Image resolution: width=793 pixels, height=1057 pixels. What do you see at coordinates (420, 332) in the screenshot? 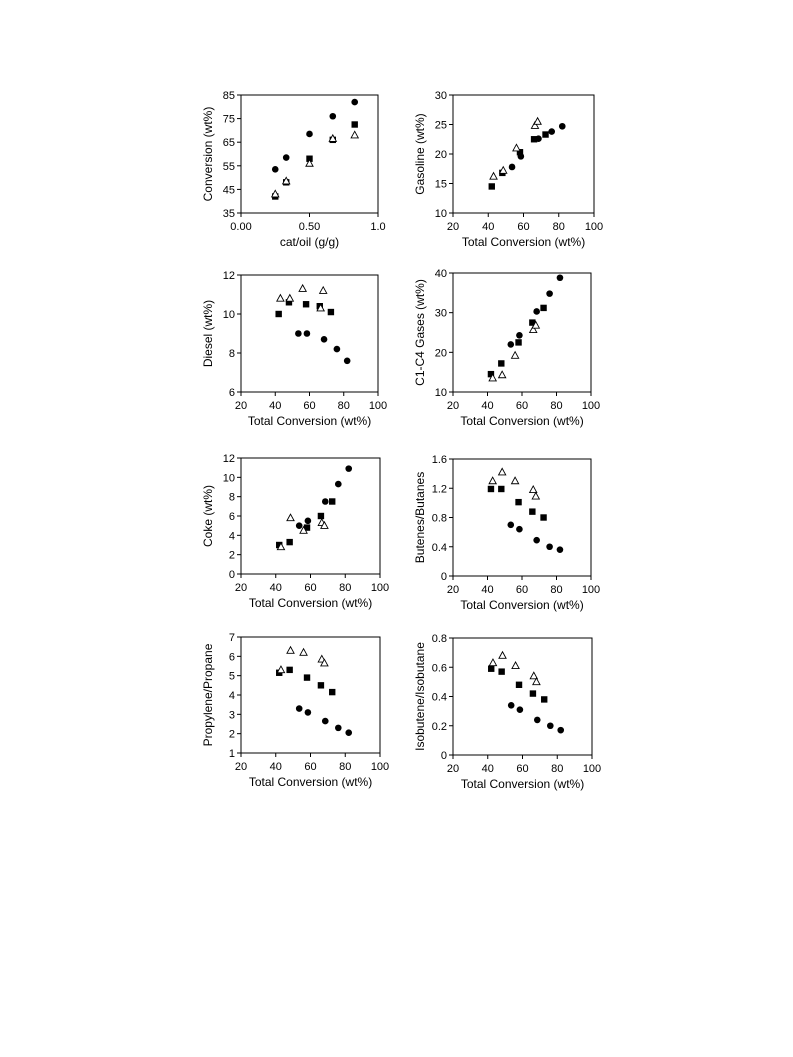
I see `y-axis-label: C1-C4 Gases (wt%)` at bounding box center [420, 332].